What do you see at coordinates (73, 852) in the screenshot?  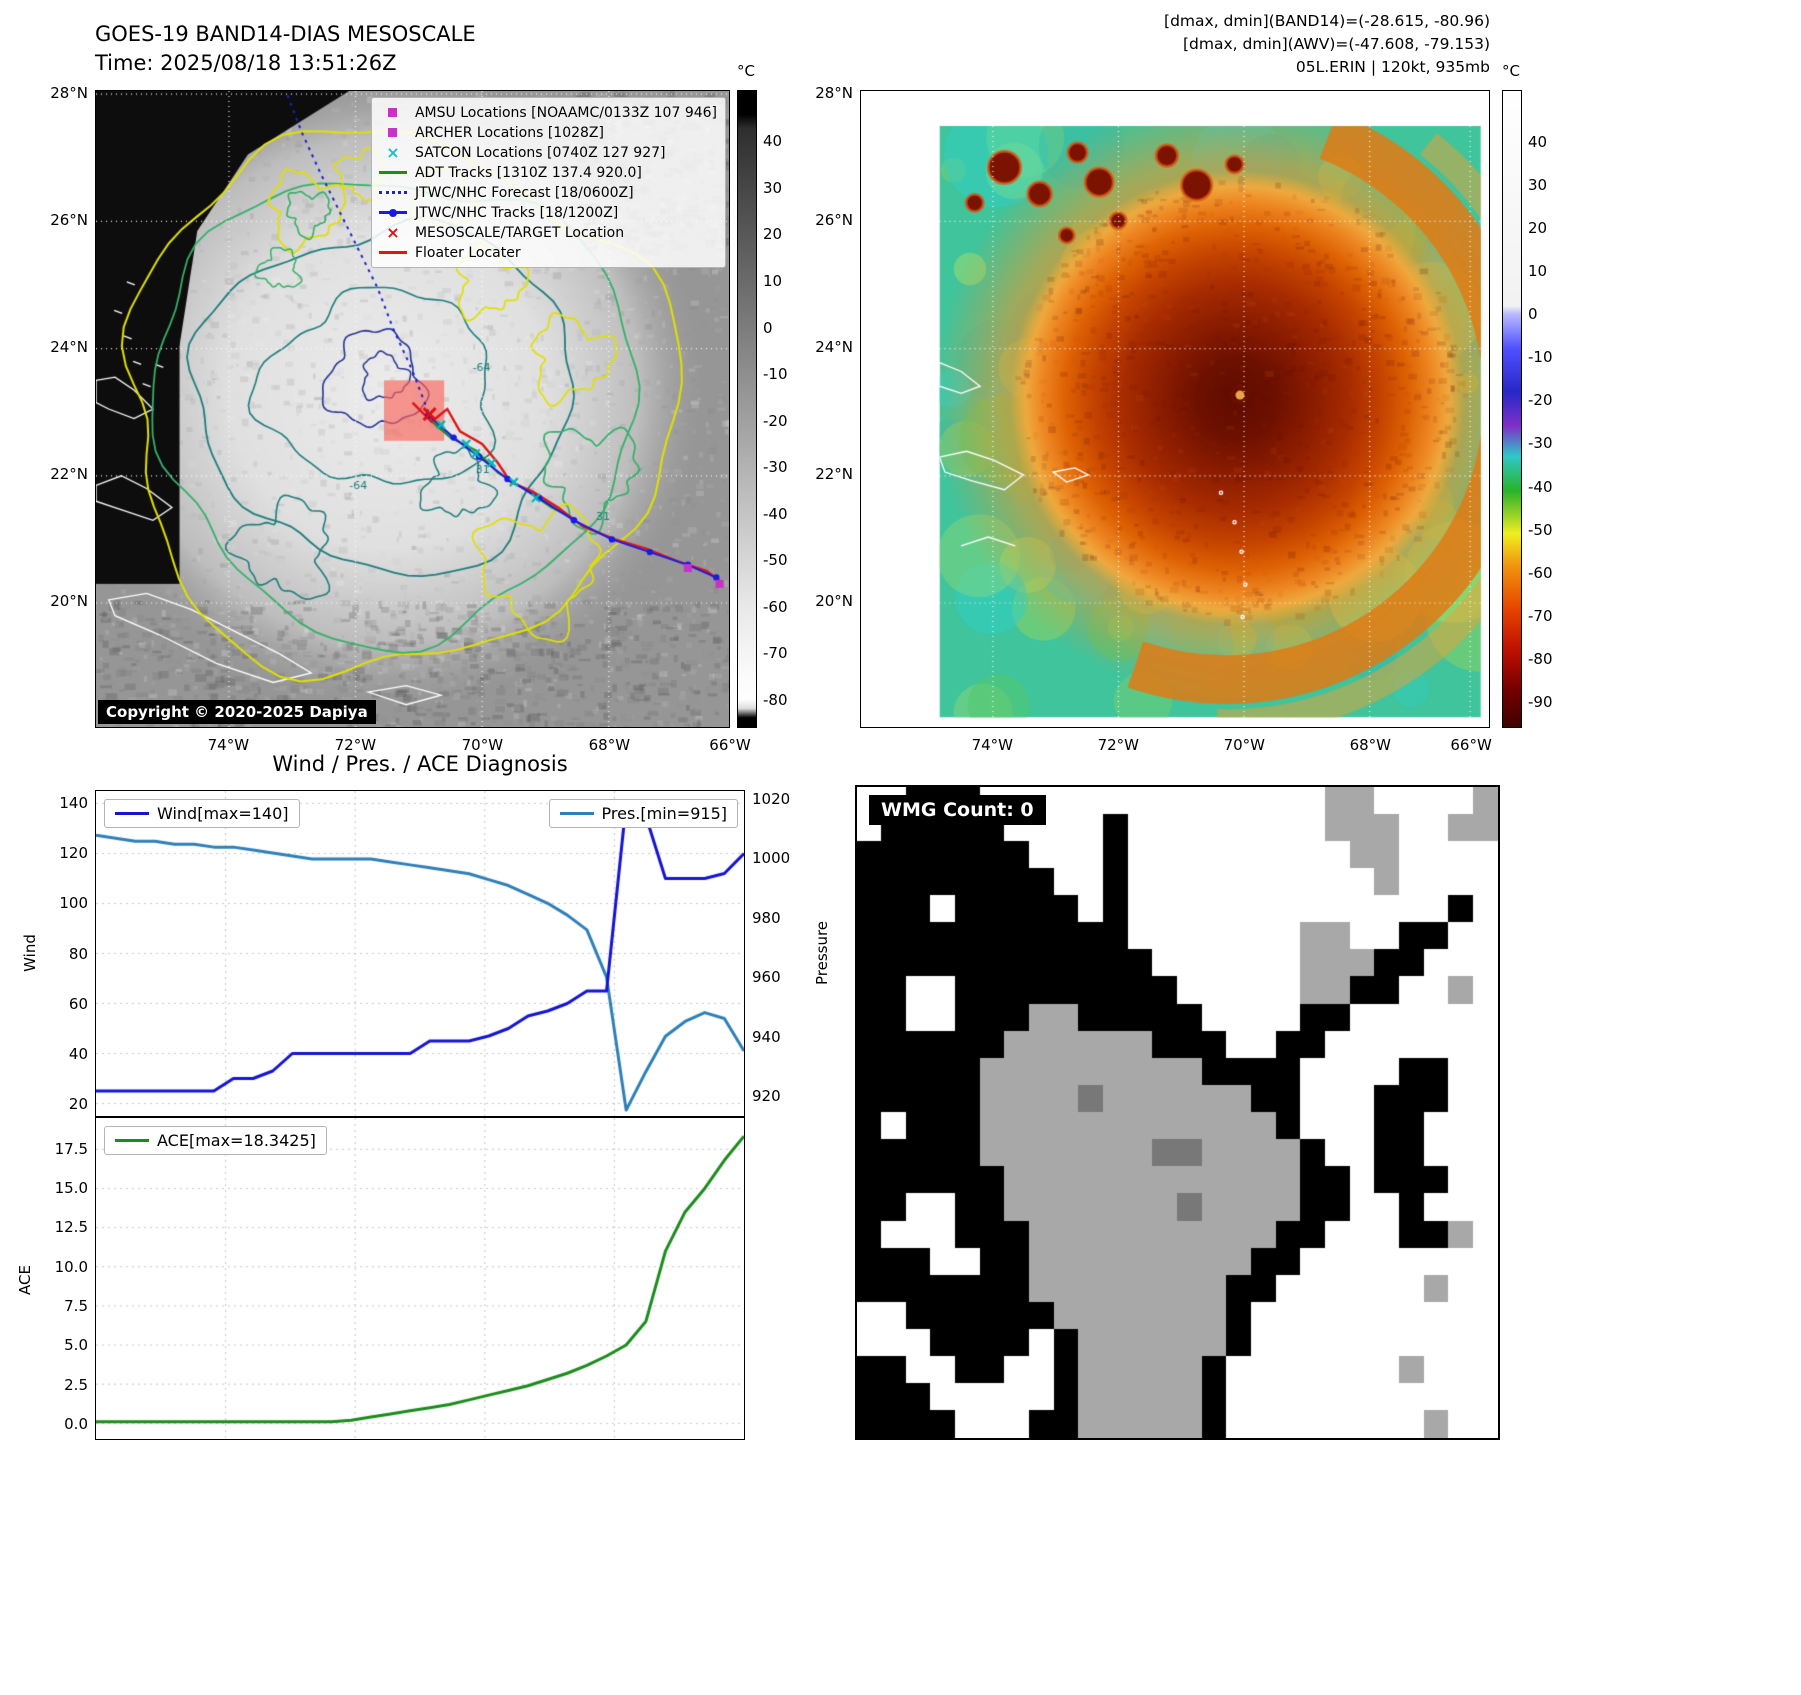 I see `wind-tick-label: 120` at bounding box center [73, 852].